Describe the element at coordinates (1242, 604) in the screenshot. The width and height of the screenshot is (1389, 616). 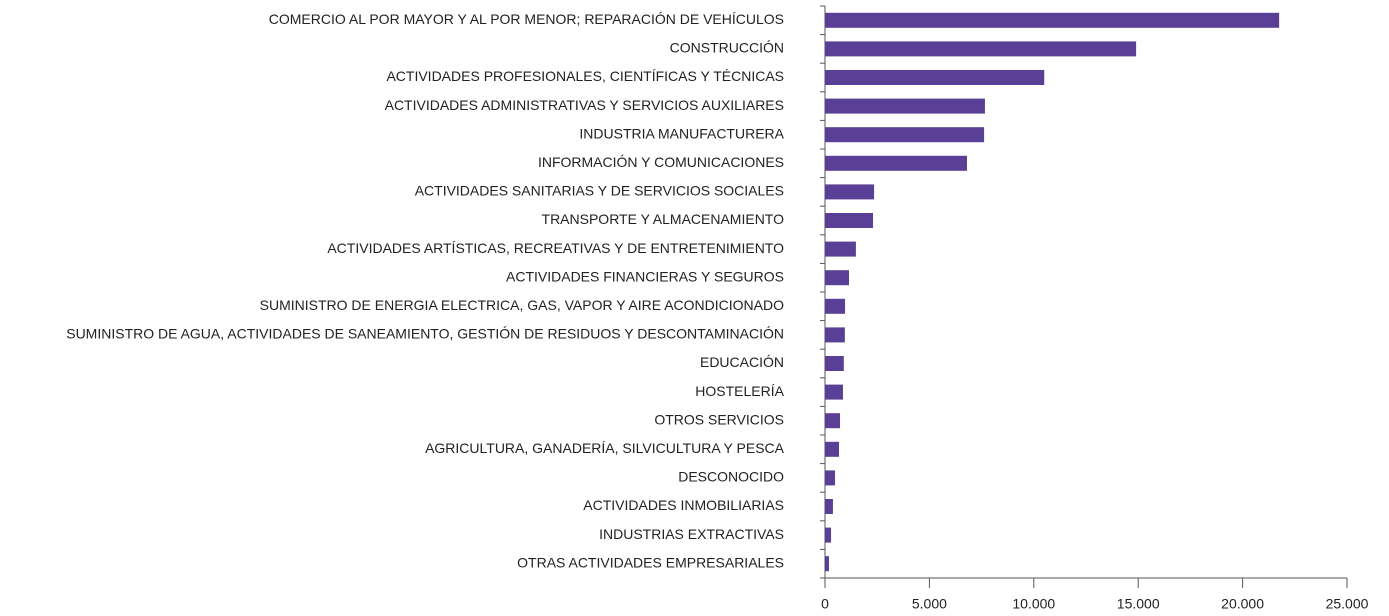
I see `x-tick-label: 20.000` at that location.